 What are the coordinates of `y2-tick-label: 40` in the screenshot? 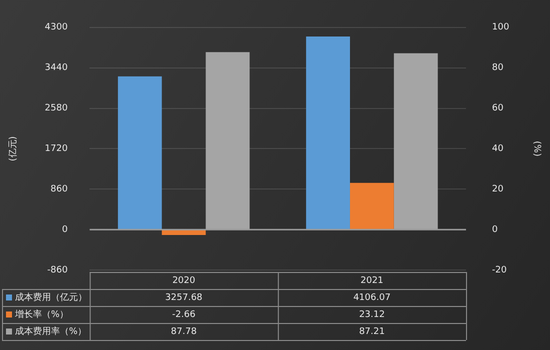 It's located at (498, 149).